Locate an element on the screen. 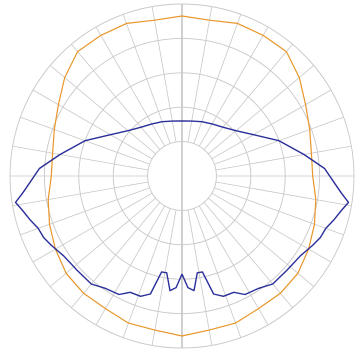 The image size is (360, 360). grid-ring is located at coordinates (182, 176).